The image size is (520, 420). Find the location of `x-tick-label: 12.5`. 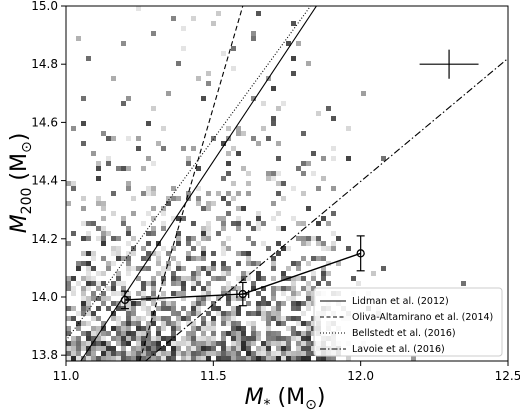

x-tick-label: 12.5 is located at coordinates (507, 376).